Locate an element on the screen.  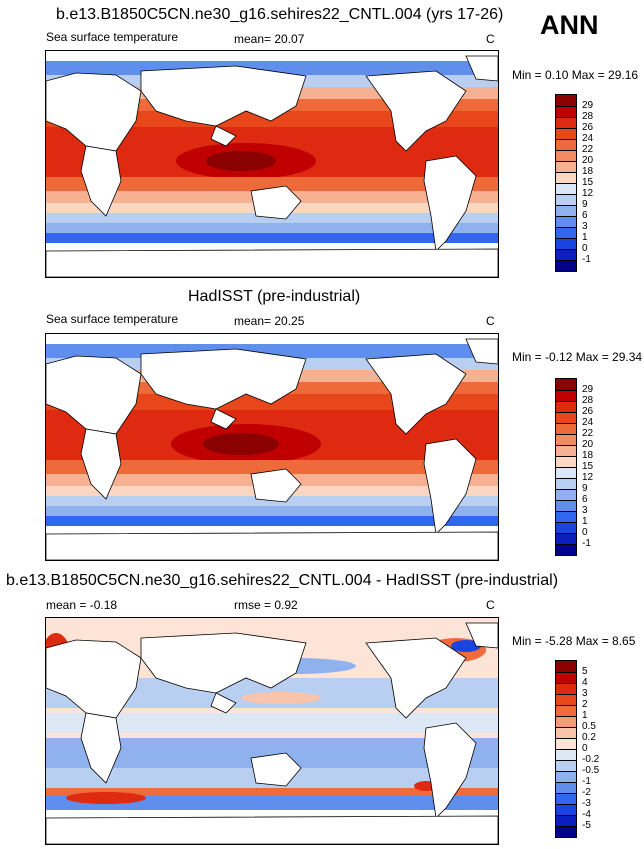
panel2-tick: 22 is located at coordinates (588, 433).